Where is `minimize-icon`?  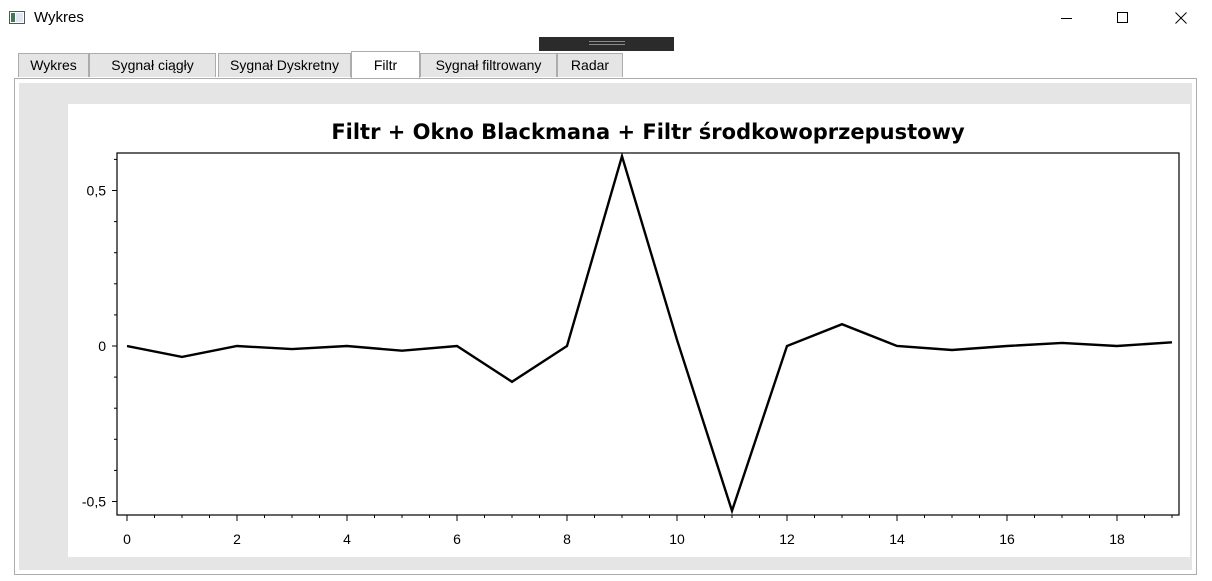
minimize-icon is located at coordinates (1066, 18).